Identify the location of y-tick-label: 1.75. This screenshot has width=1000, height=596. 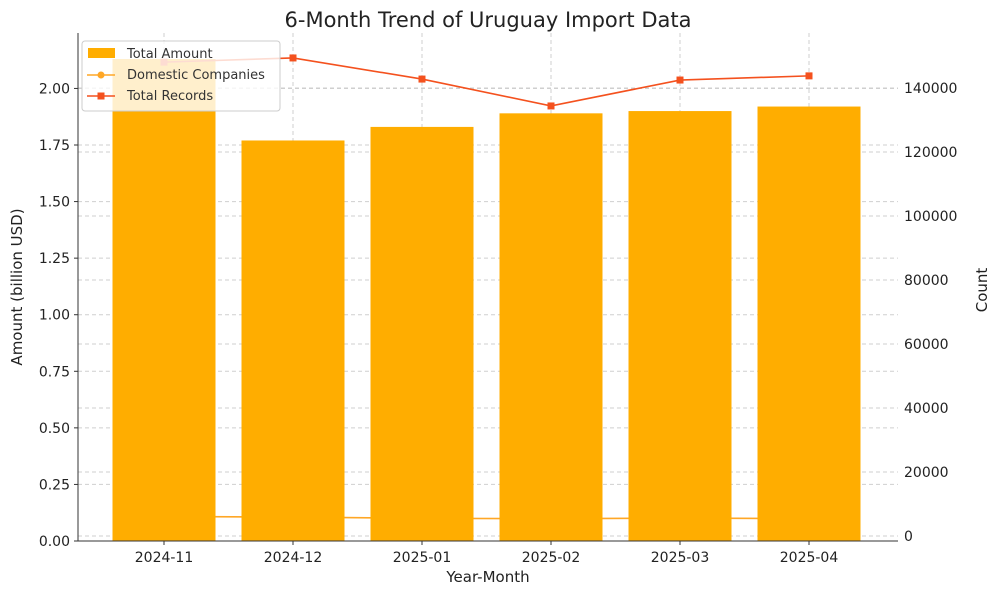
(54, 146).